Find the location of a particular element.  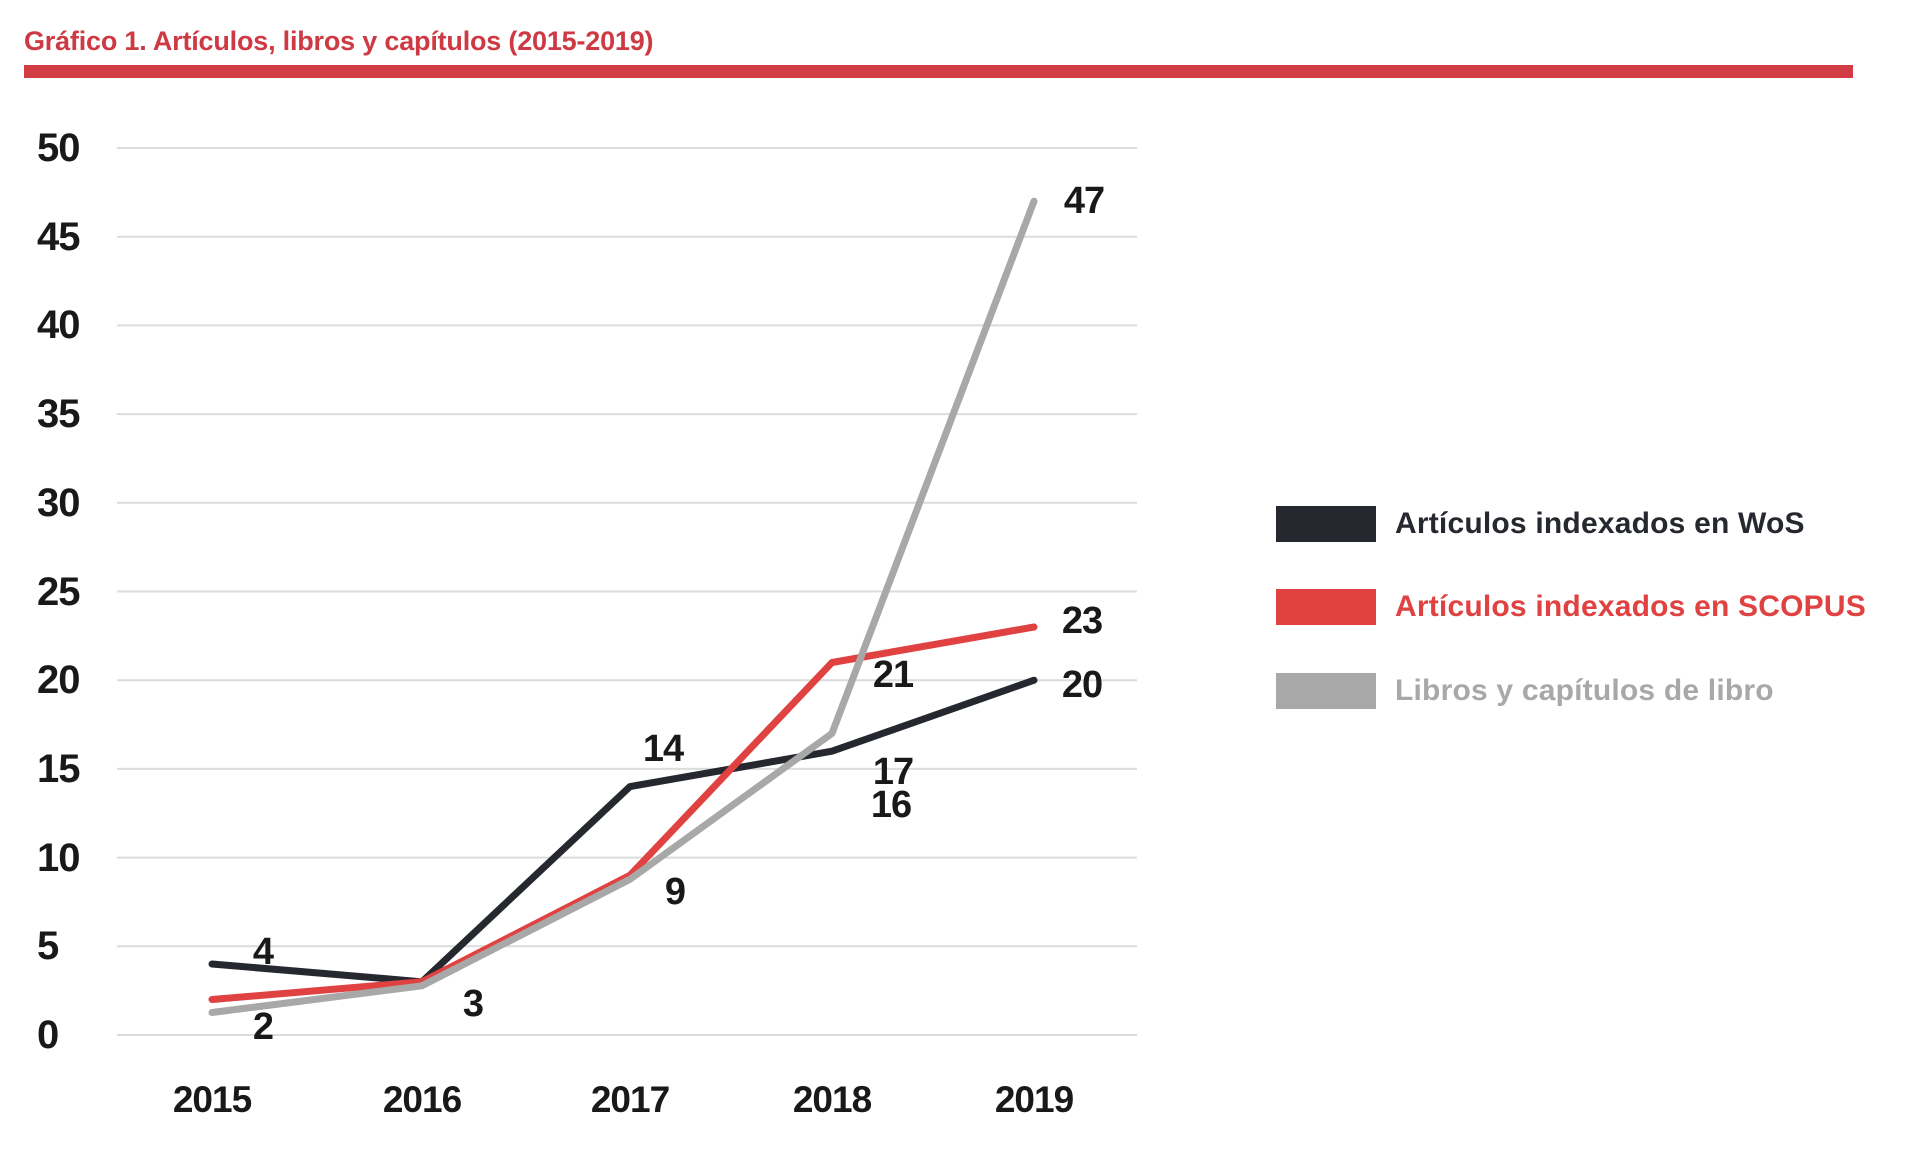

y-tick-label-5: 5 is located at coordinates (48, 946).